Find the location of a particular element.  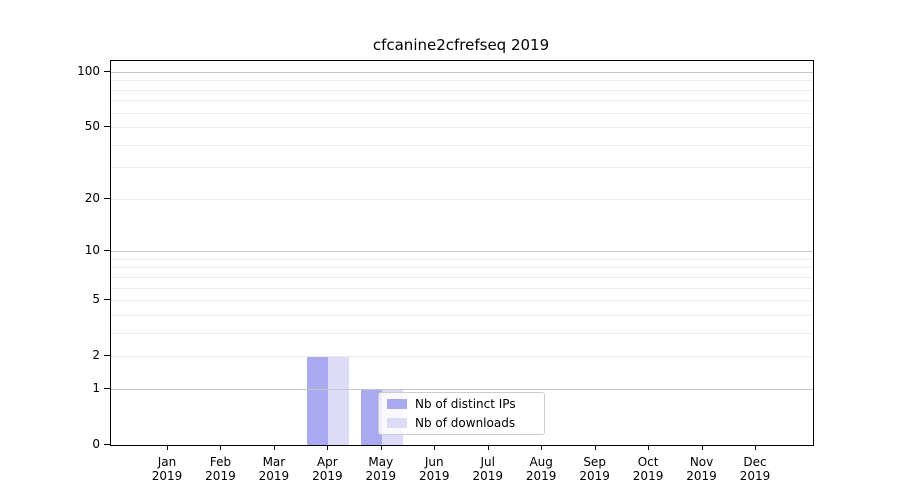

x-tick-label-month: Sep is located at coordinates (594, 462).